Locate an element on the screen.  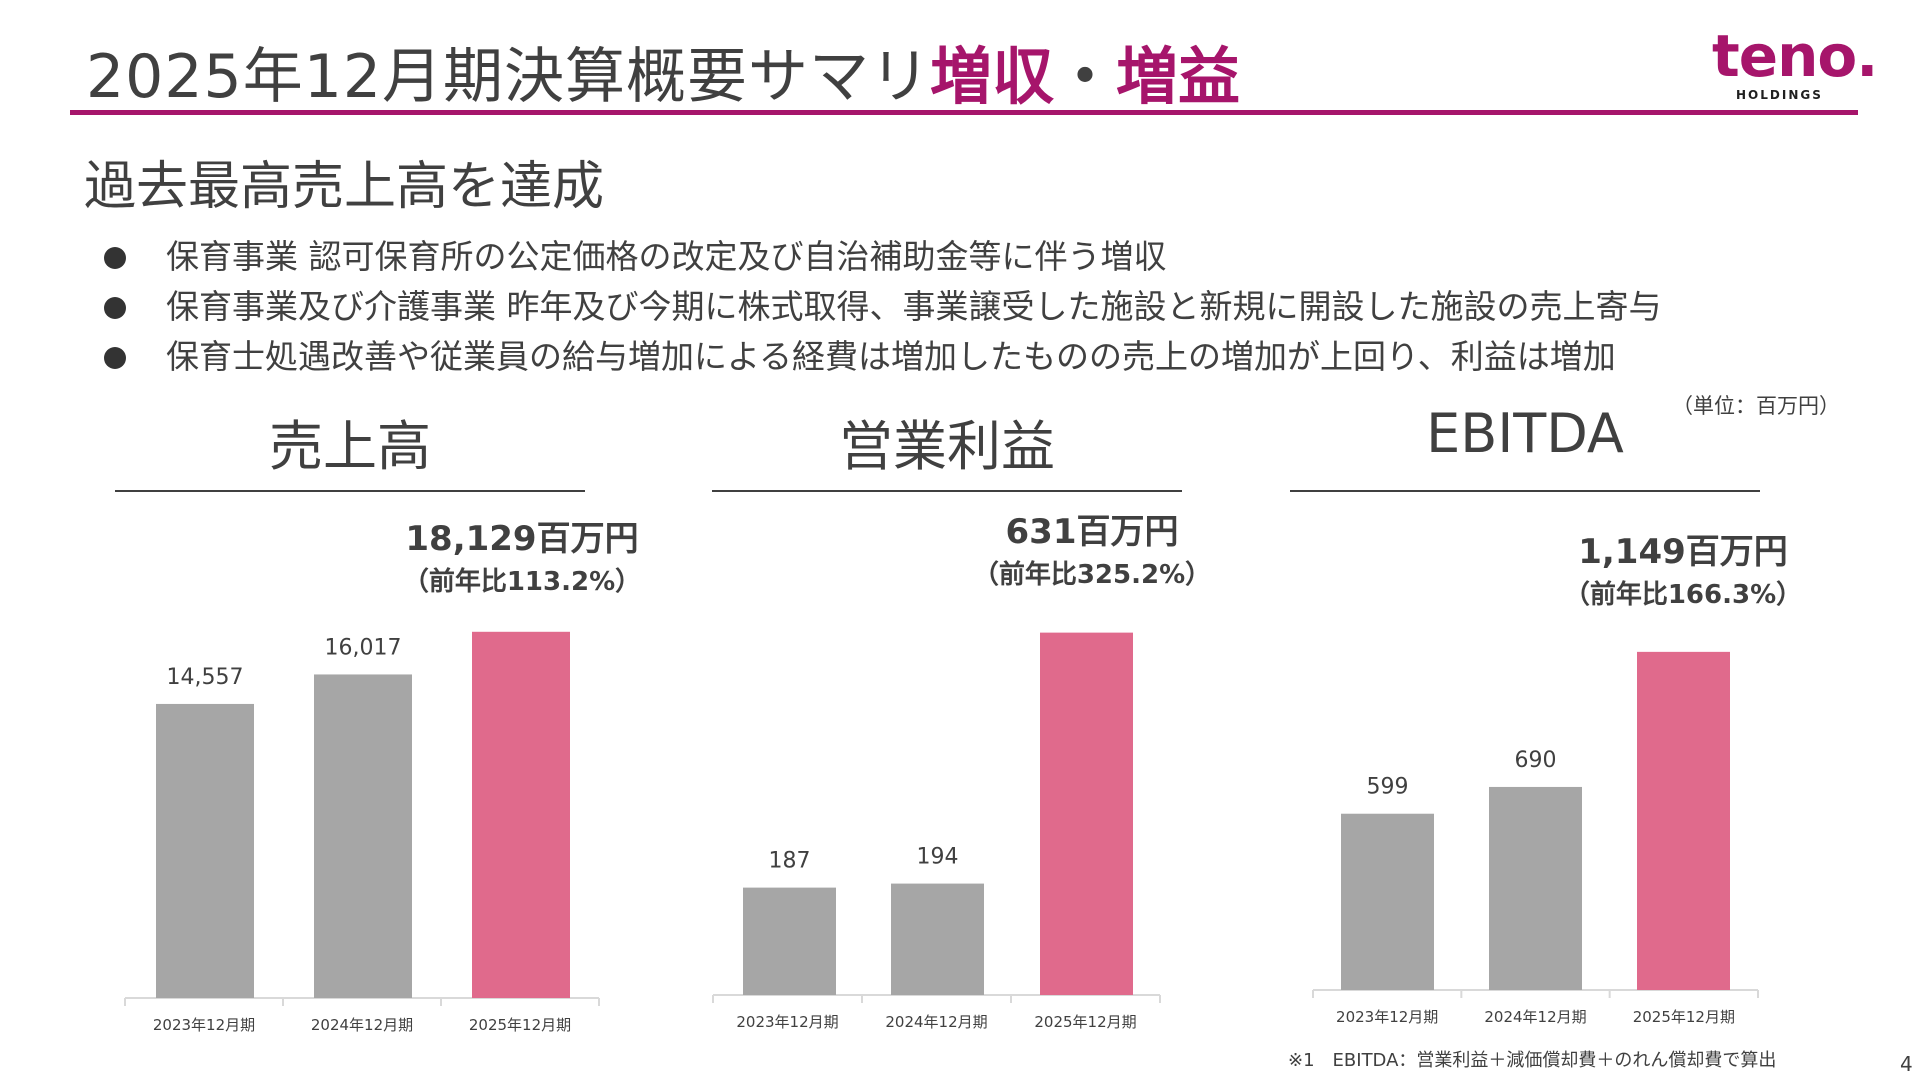
bullet-text: 保育事業 認可保育所の公定価格の改定及び自治補助金等に伴う増収 is located at coordinates (666, 256).